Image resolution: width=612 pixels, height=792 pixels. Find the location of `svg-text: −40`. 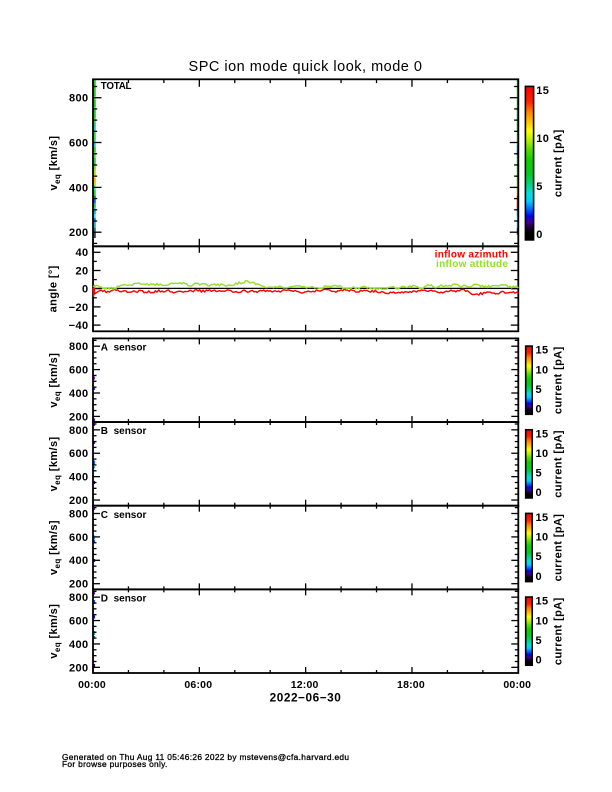

svg-text: −40 is located at coordinates (79, 326).